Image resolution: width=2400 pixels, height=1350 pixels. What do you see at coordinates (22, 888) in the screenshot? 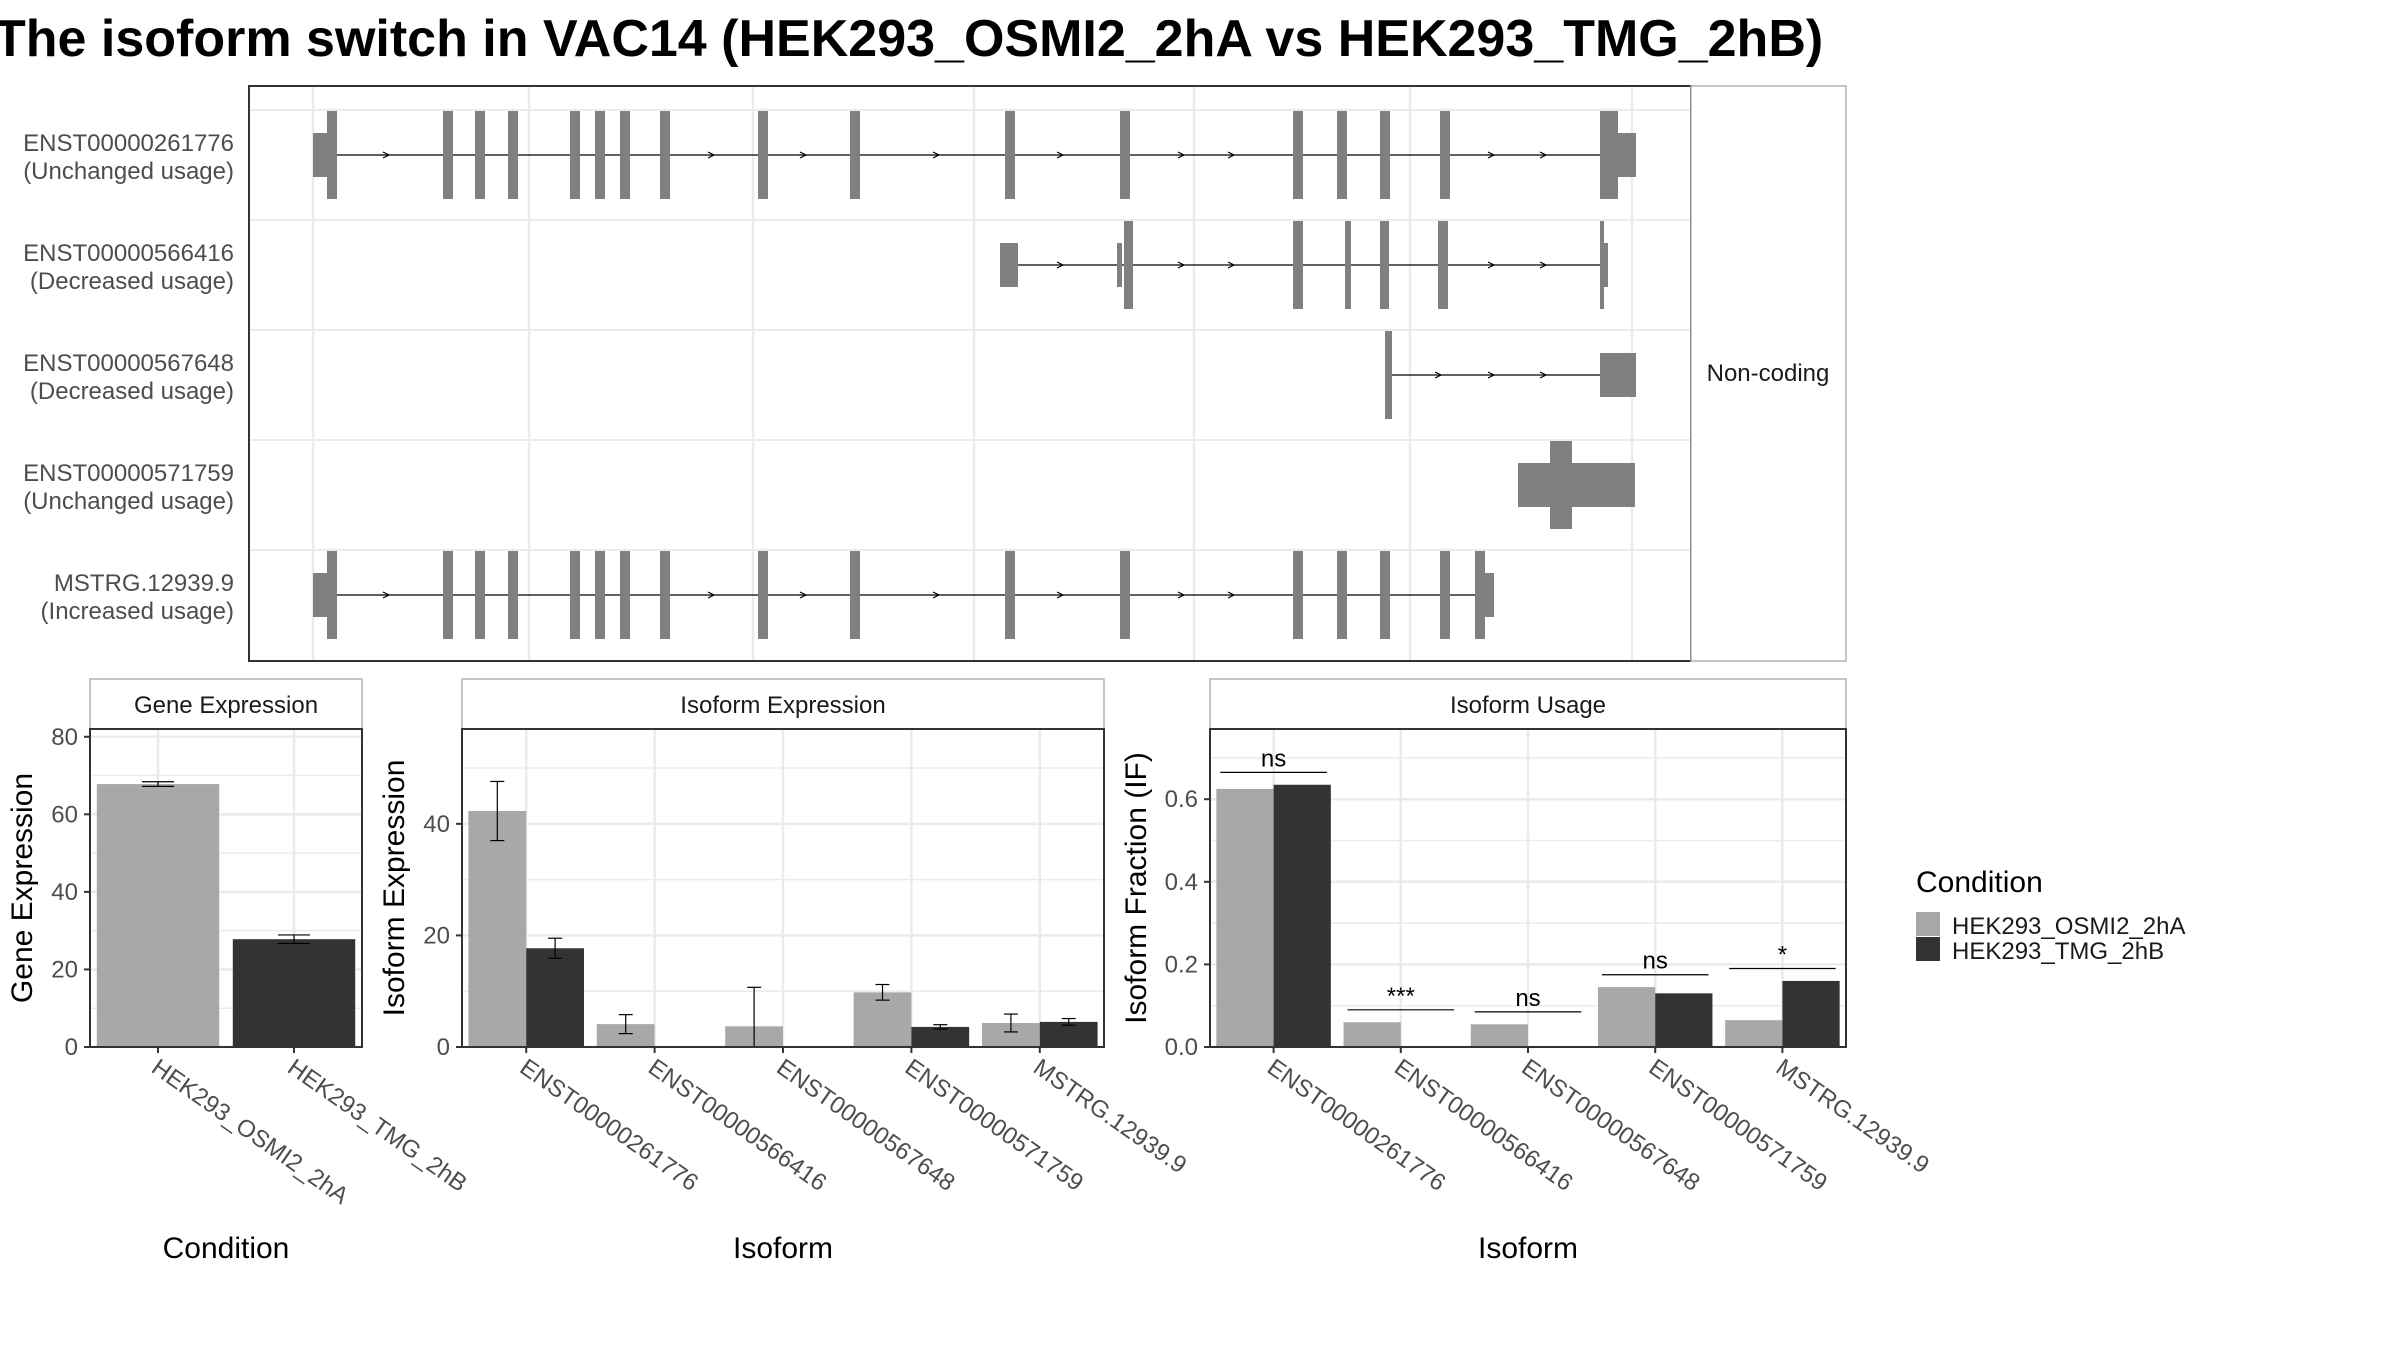
I see `gene-y-axis-label: Gene Expression` at bounding box center [22, 888].